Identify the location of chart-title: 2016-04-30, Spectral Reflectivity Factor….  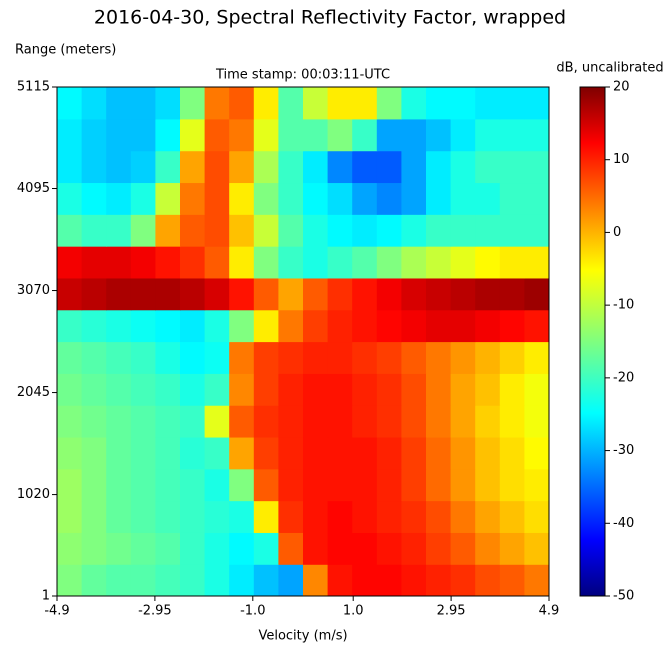
(330, 18).